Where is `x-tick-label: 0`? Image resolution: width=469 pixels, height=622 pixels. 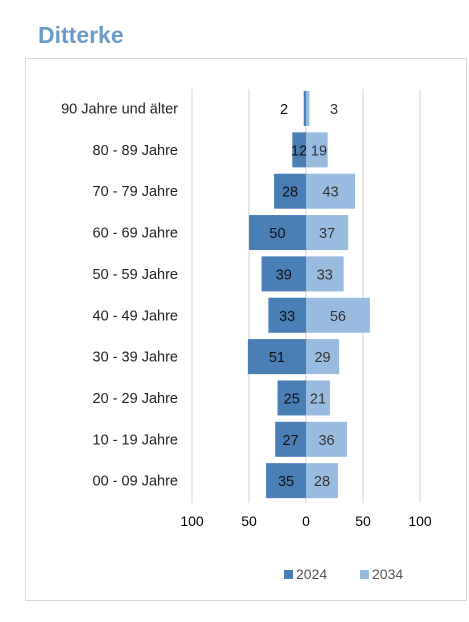 x-tick-label: 0 is located at coordinates (306, 521).